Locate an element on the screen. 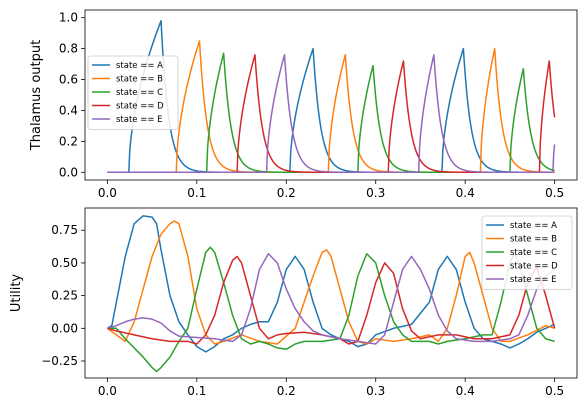  y-tick-label: 0.2 is located at coordinates (68, 141).